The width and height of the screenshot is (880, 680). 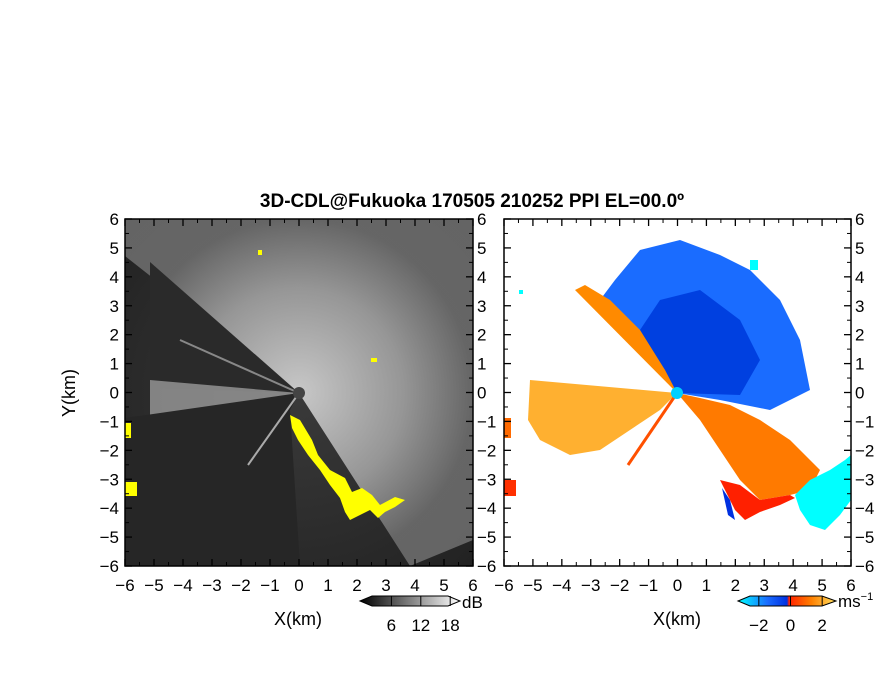 What do you see at coordinates (728, 504) in the screenshot?
I see `velocity-negative-edge` at bounding box center [728, 504].